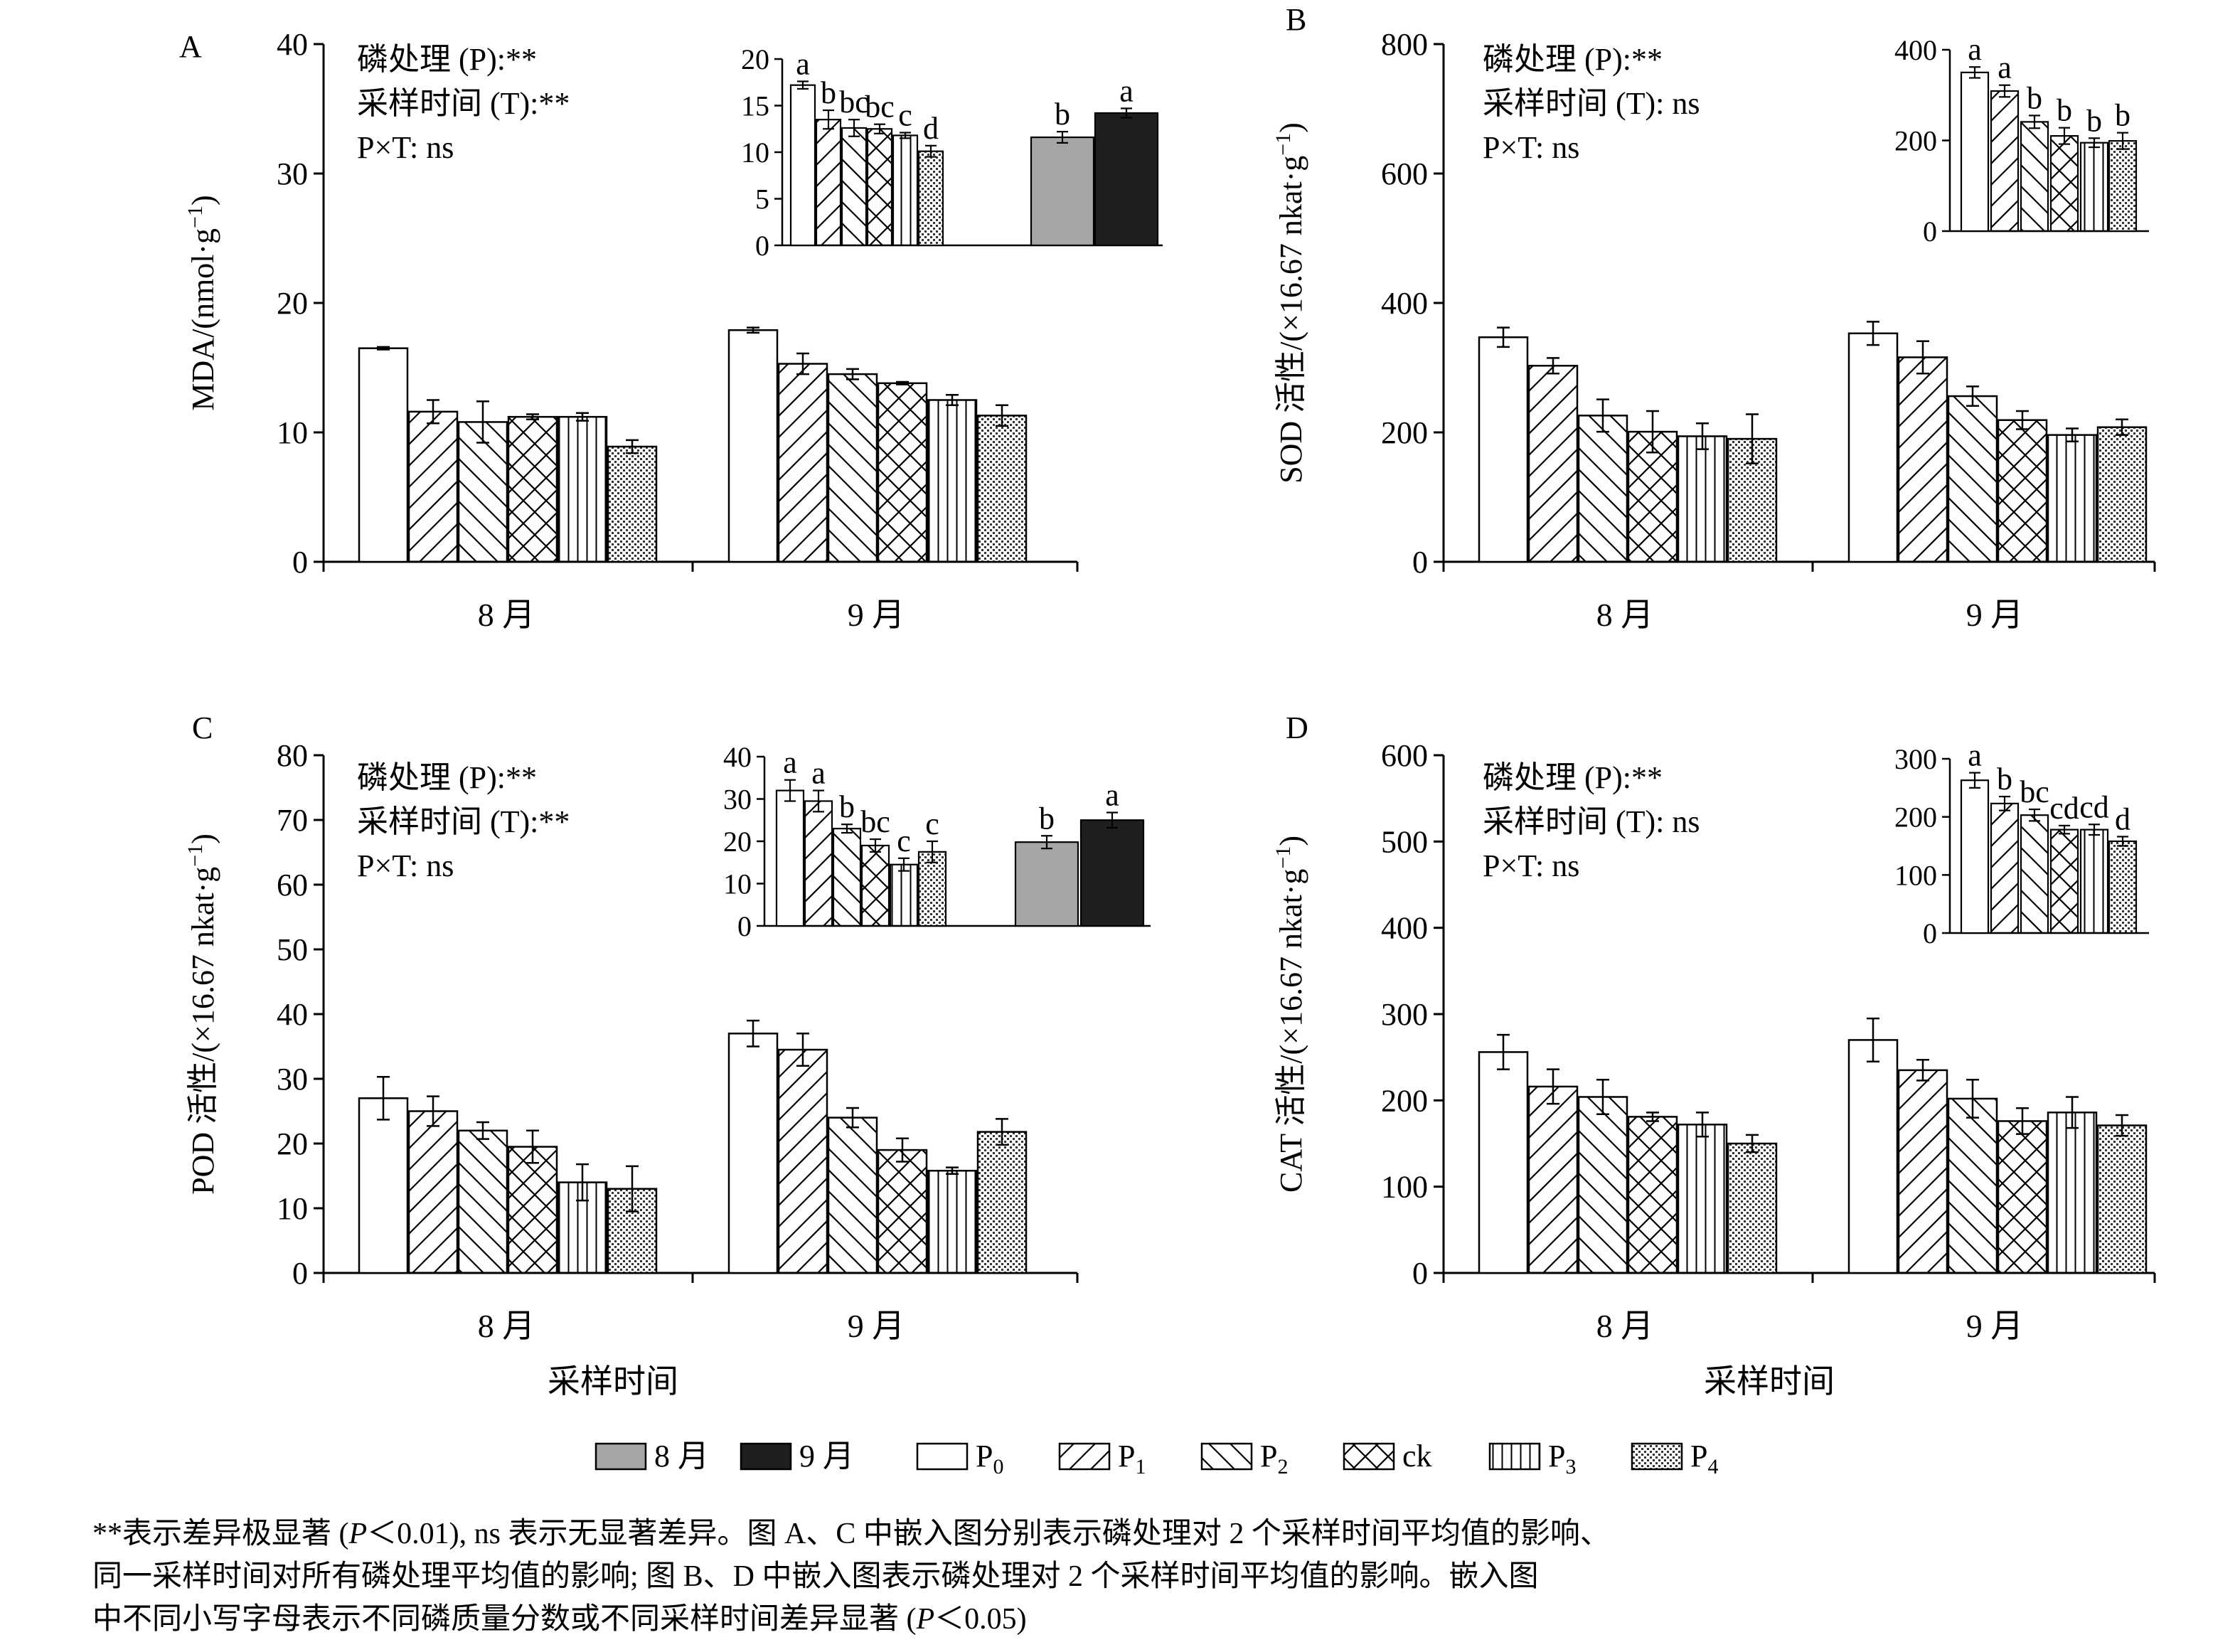 The width and height of the screenshot is (2240, 1652). What do you see at coordinates (1289, 1014) in the screenshot?
I see `y-axis-label: CAT 活性/(×16.67 nkat·g−1)` at bounding box center [1289, 1014].